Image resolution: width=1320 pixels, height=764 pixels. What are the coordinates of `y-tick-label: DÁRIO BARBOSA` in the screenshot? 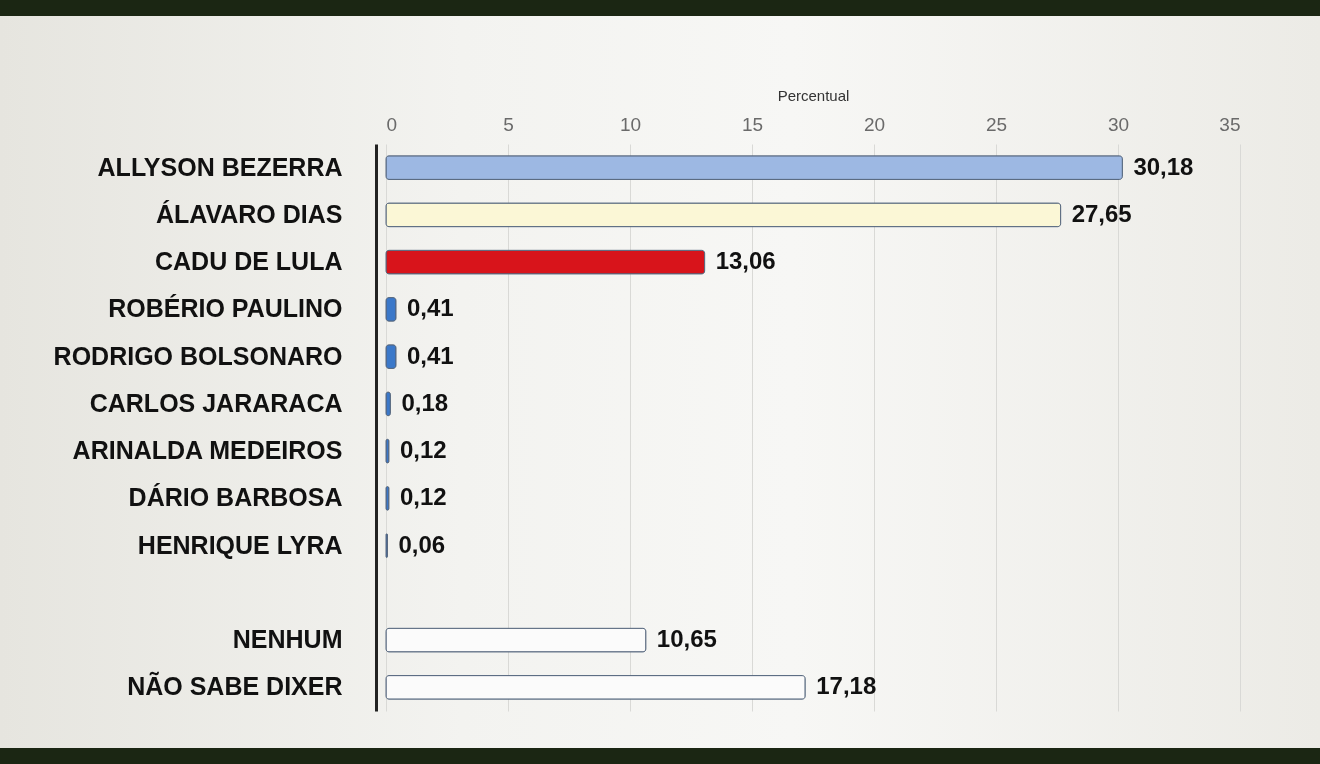 It's located at (235, 497).